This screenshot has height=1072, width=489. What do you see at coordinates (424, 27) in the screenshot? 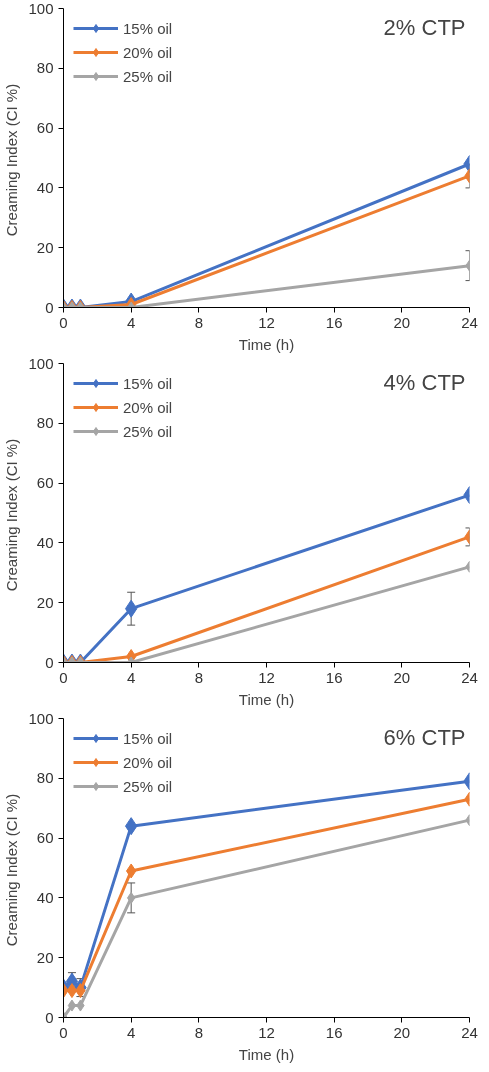
I see `chart-title: 2% CTP` at bounding box center [424, 27].